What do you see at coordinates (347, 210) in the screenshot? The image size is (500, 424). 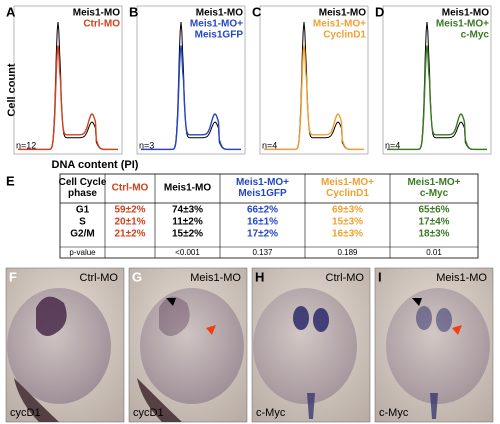 I see `table-cell: 69±3%` at bounding box center [347, 210].